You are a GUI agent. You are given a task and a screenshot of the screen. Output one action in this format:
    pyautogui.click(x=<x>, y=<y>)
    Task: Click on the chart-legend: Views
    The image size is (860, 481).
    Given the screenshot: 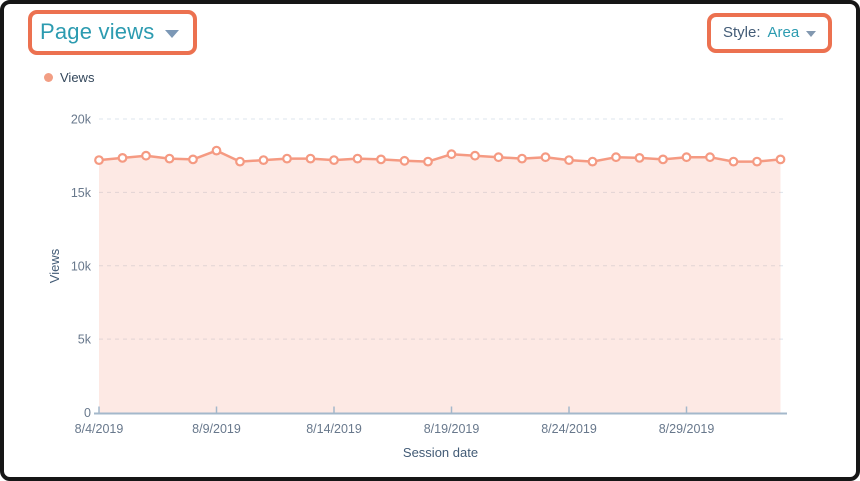 What is the action you would take?
    pyautogui.click(x=69, y=77)
    